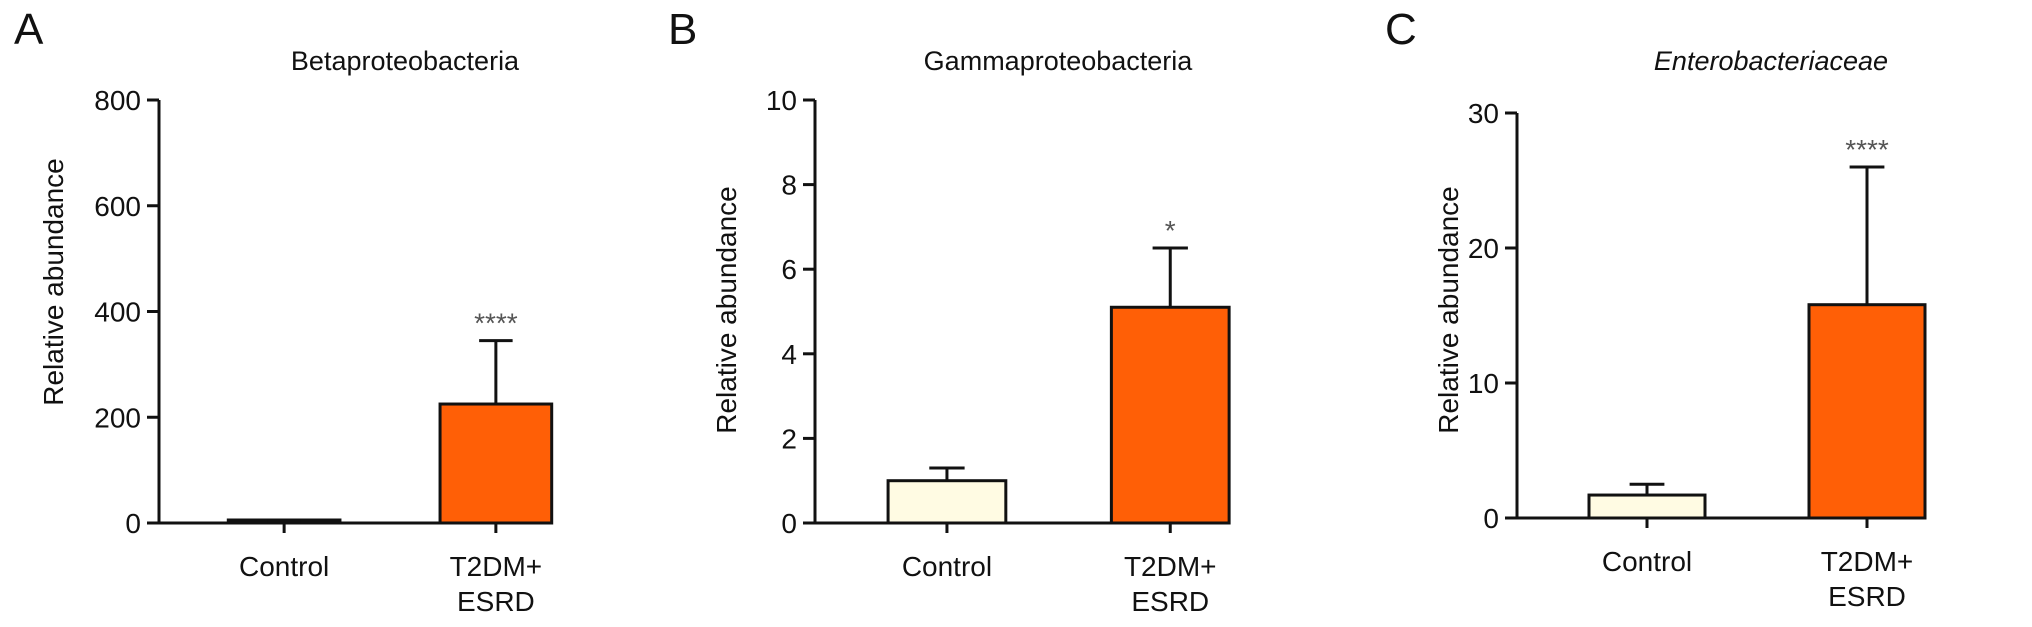  Describe the element at coordinates (1170, 230) in the screenshot. I see `significance-label: *` at that location.